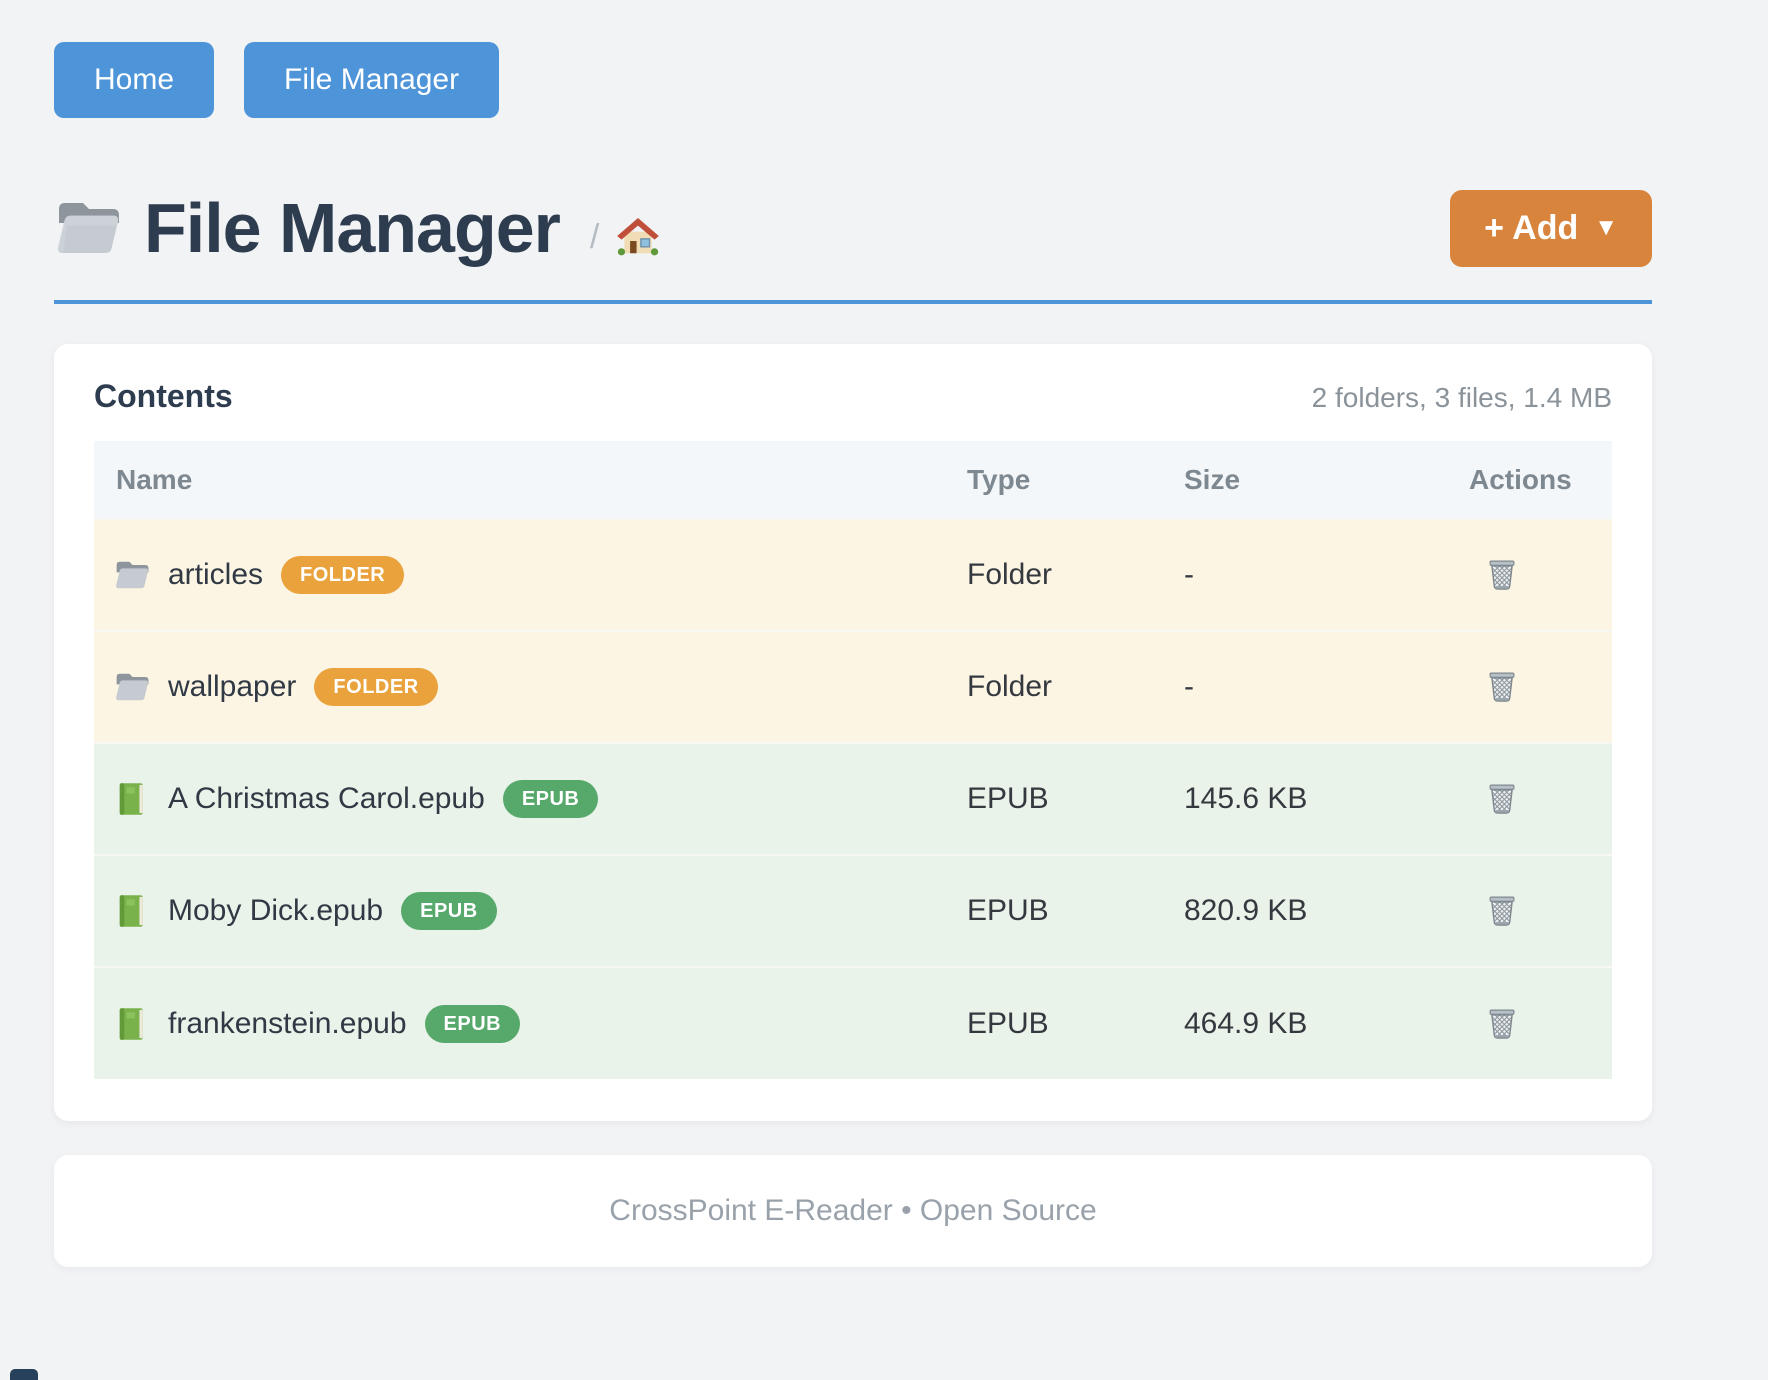 Image resolution: width=1768 pixels, height=1380 pixels. Describe the element at coordinates (163, 396) in the screenshot. I see `contents-title: Contents` at that location.